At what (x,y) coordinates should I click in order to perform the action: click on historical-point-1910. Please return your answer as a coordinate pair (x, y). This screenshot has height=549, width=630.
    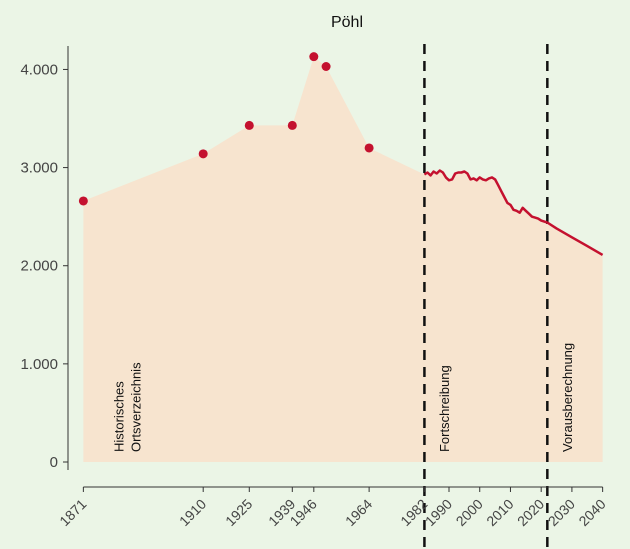
    Looking at the image, I should click on (203, 154).